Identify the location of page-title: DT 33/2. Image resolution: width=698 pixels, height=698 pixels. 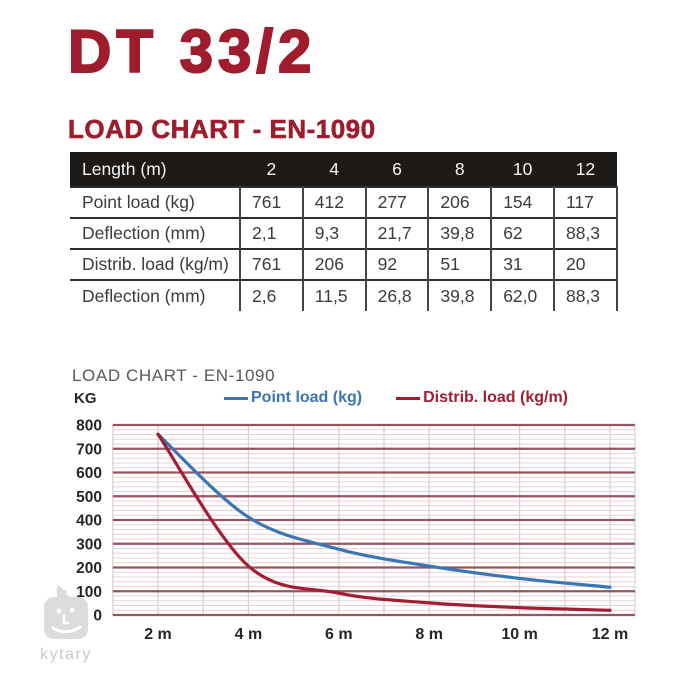
(192, 51).